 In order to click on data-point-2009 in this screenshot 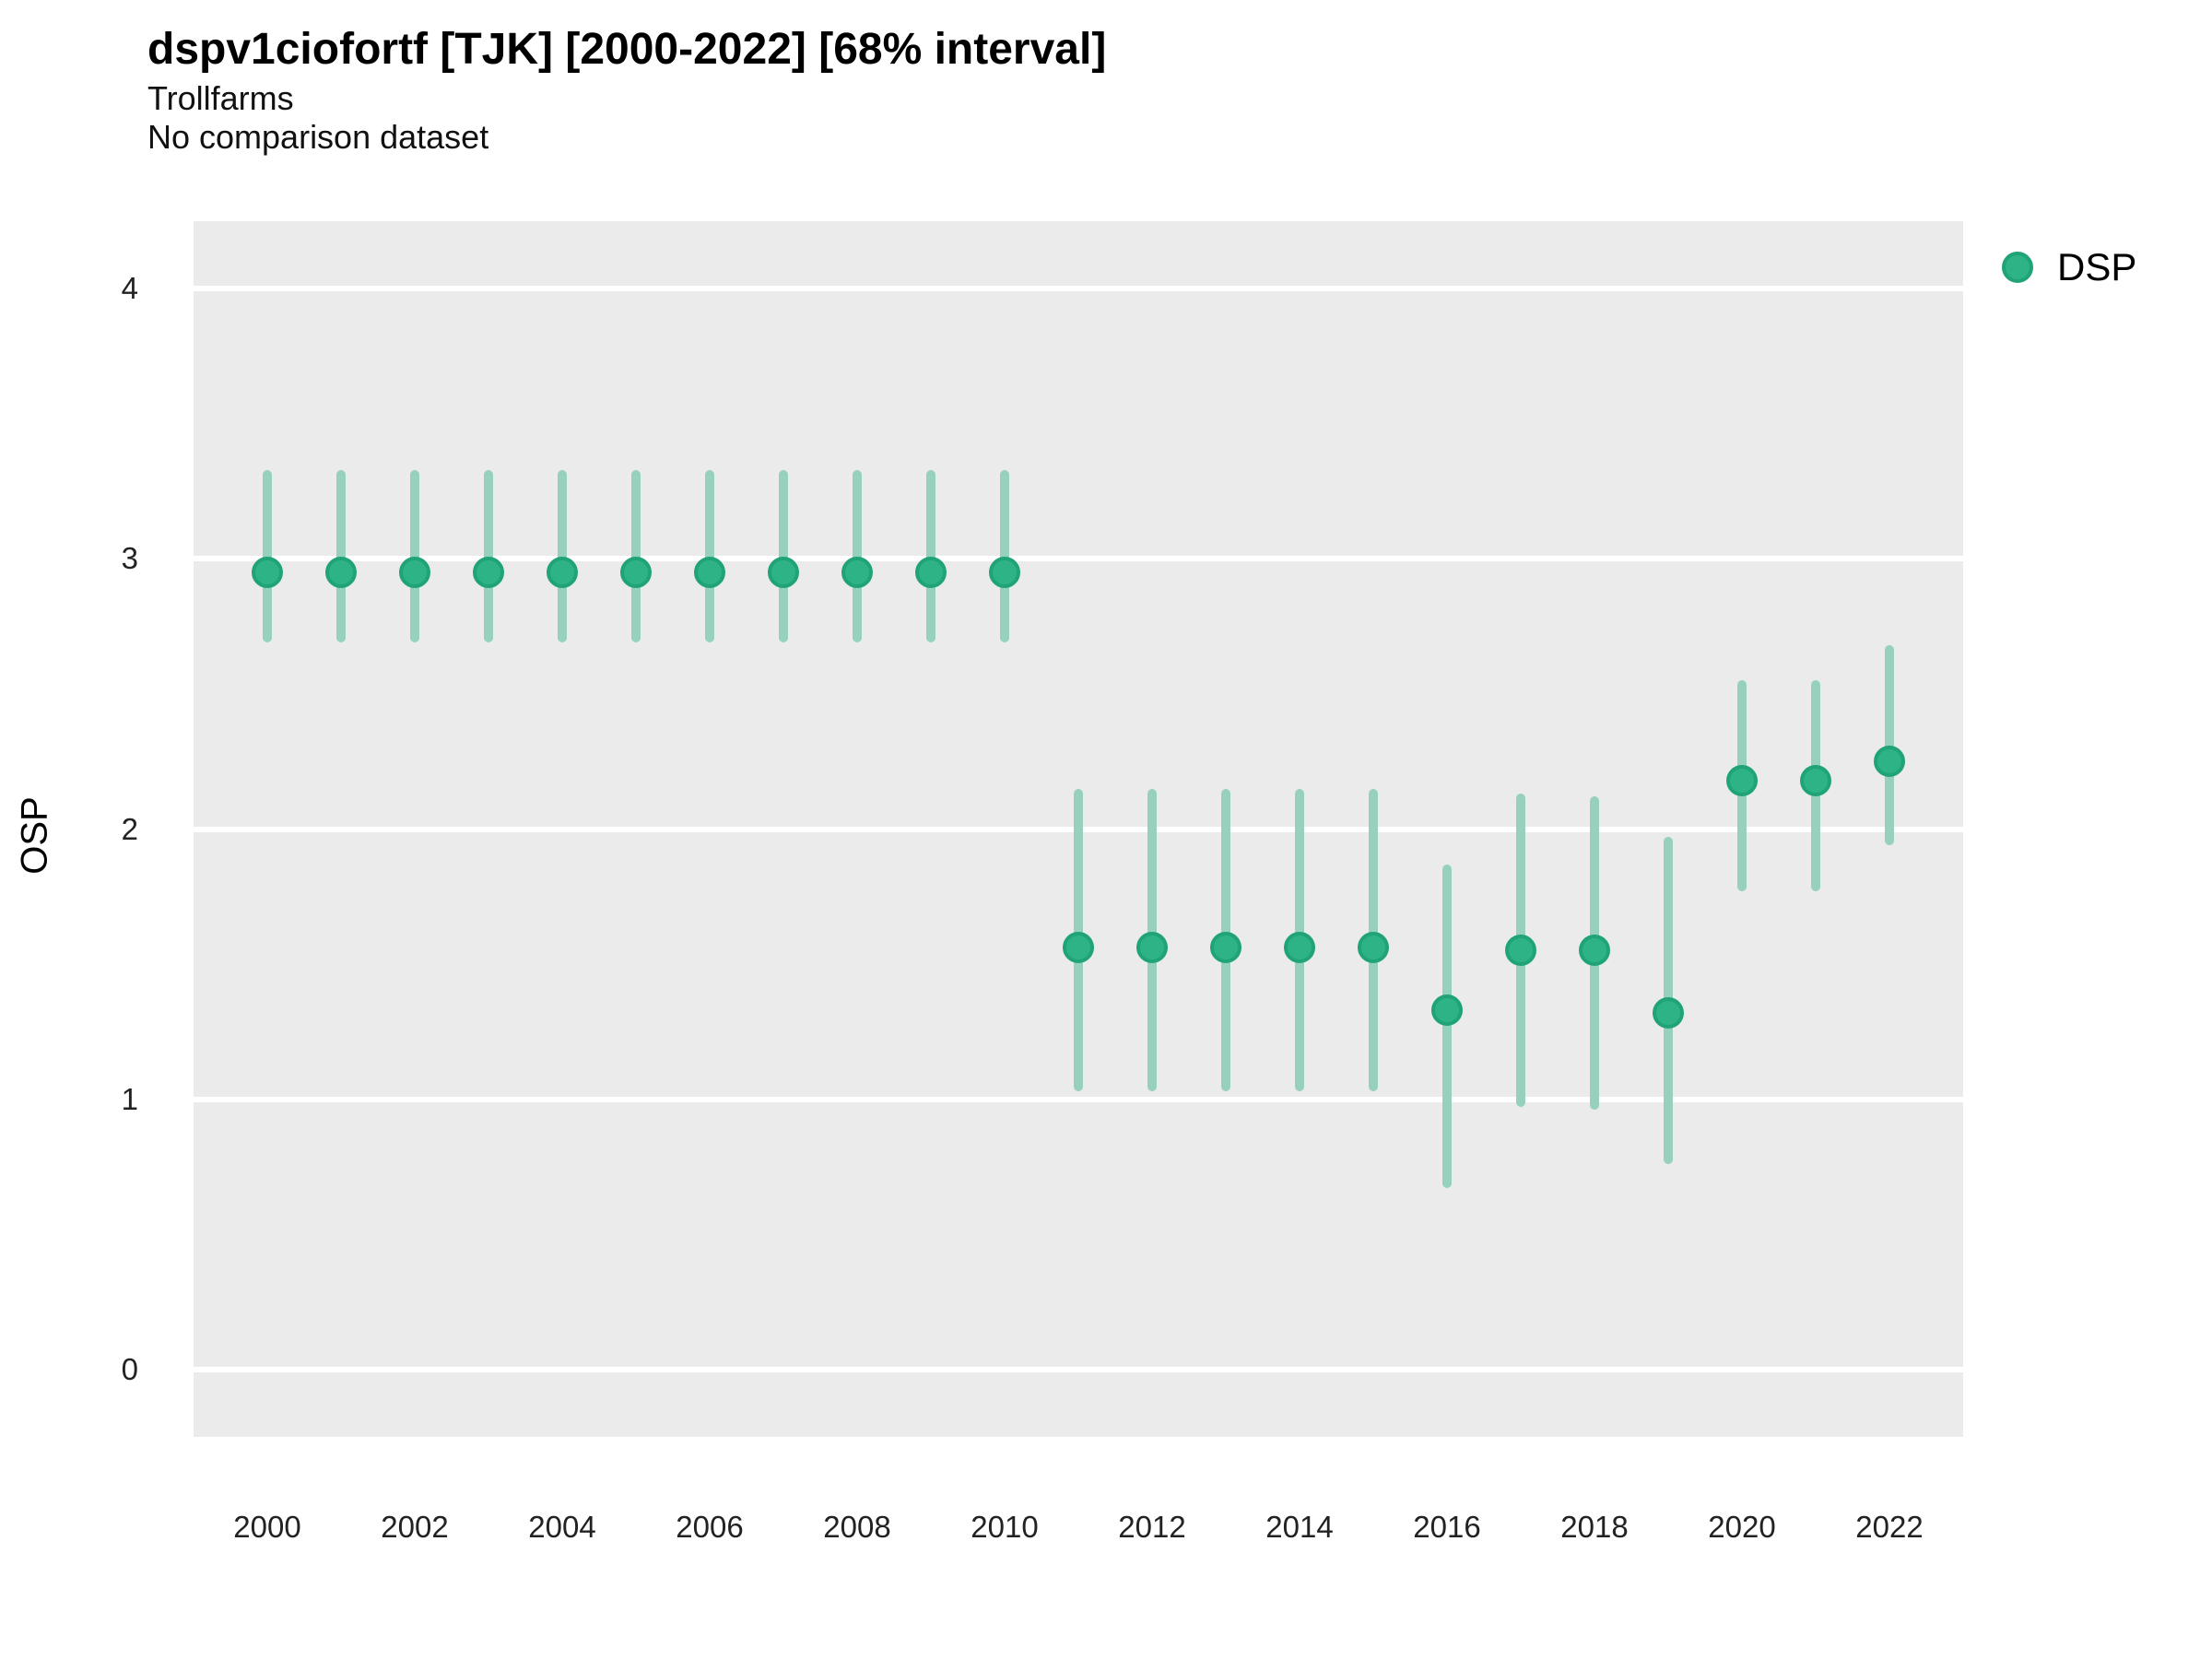, I will do `click(931, 573)`.